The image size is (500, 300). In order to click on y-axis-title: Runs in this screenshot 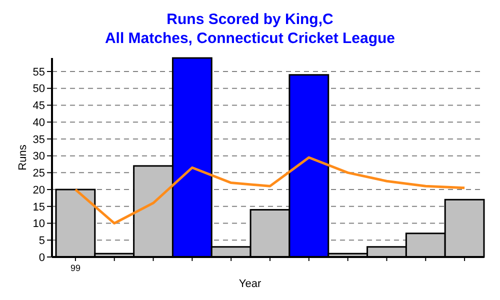, I will do `click(23, 157)`.